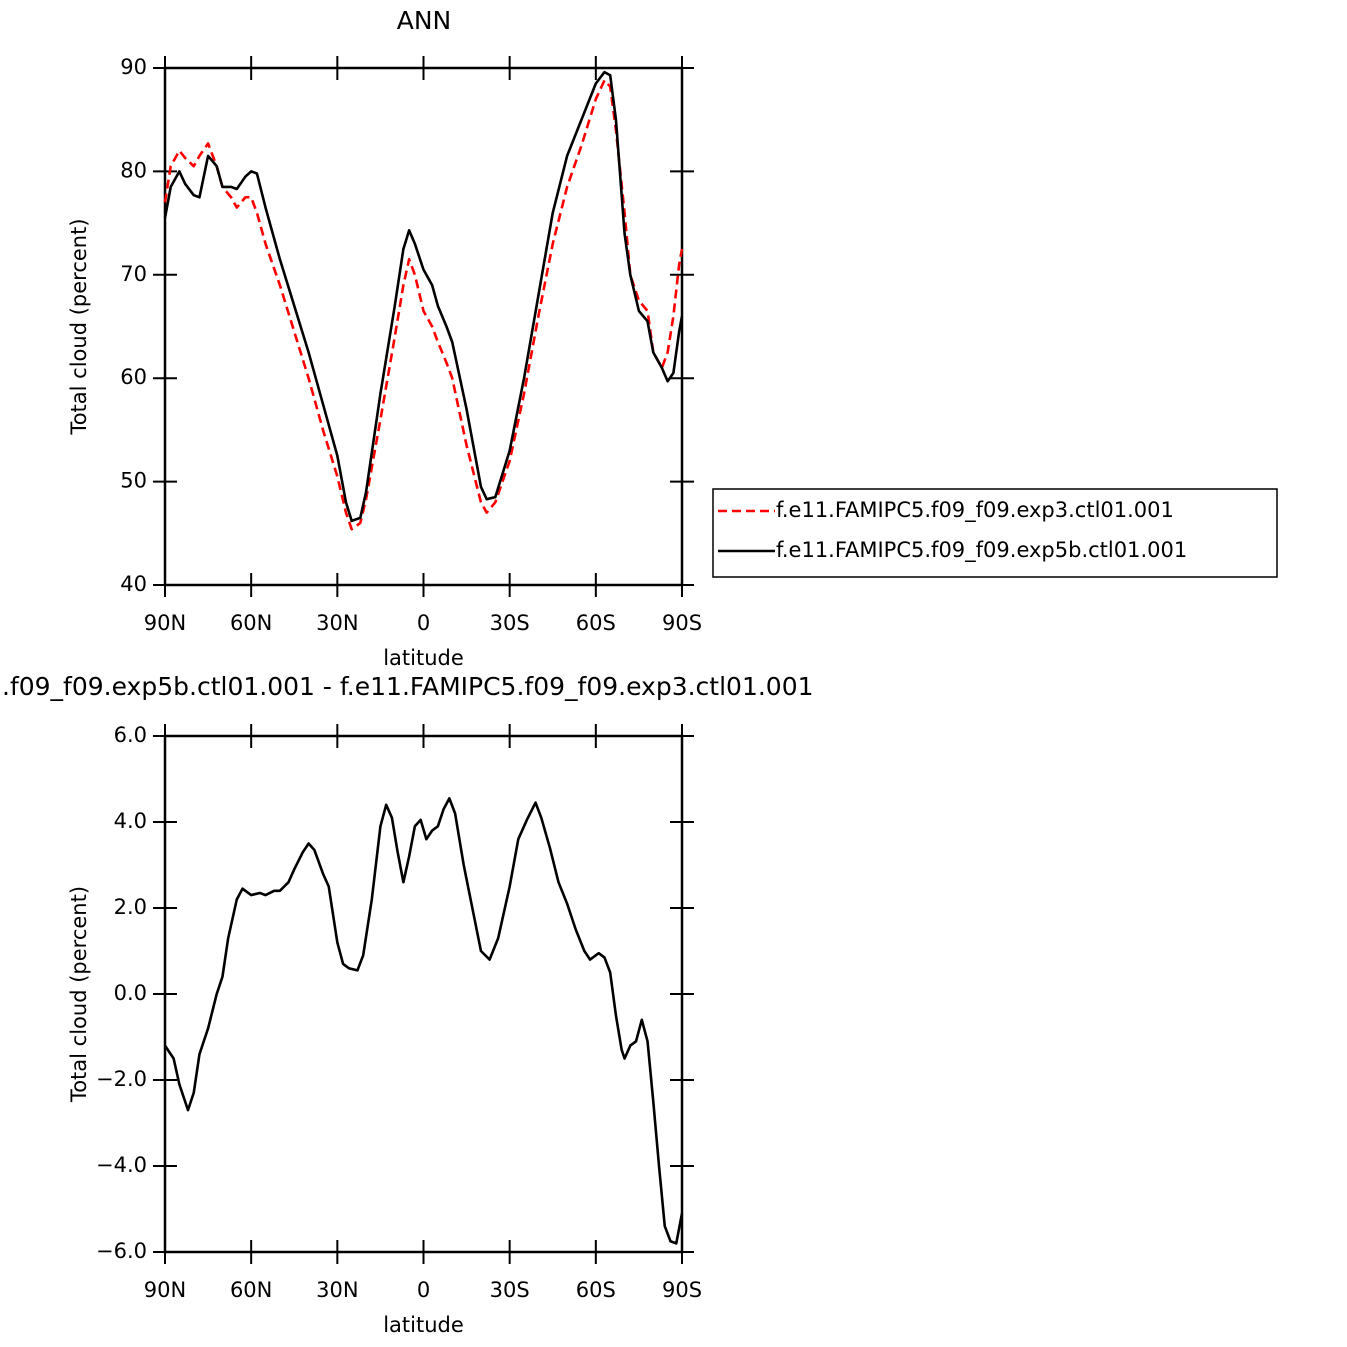 The width and height of the screenshot is (1347, 1347). What do you see at coordinates (133, 584) in the screenshot?
I see `y-tick-label: 40` at bounding box center [133, 584].